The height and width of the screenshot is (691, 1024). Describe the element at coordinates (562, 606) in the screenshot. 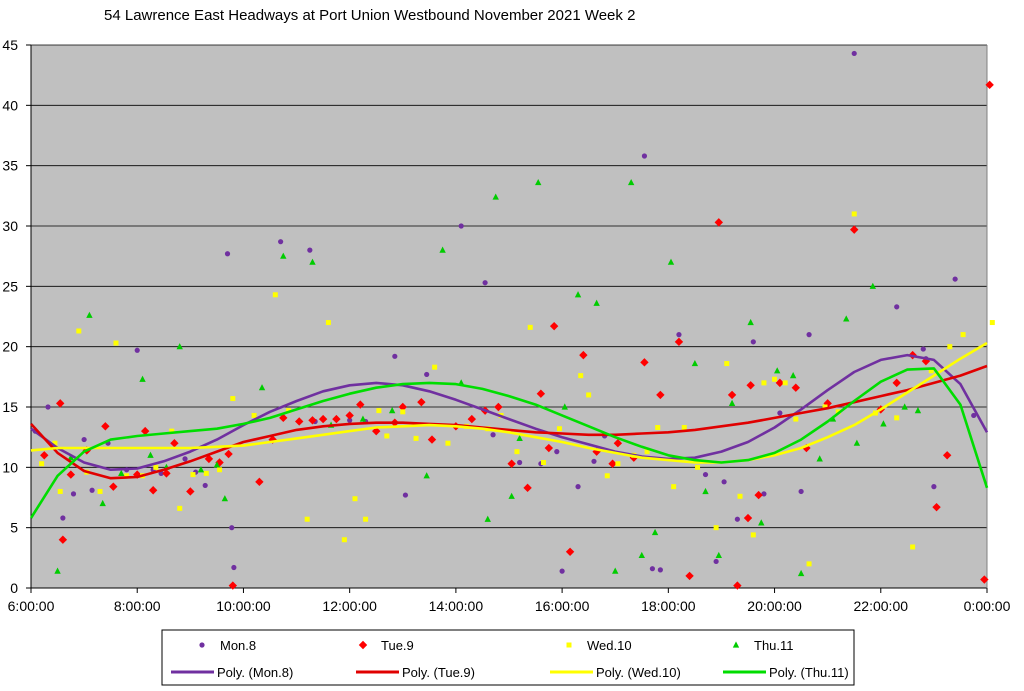

I see `x-tick-label: 16:00:00` at that location.